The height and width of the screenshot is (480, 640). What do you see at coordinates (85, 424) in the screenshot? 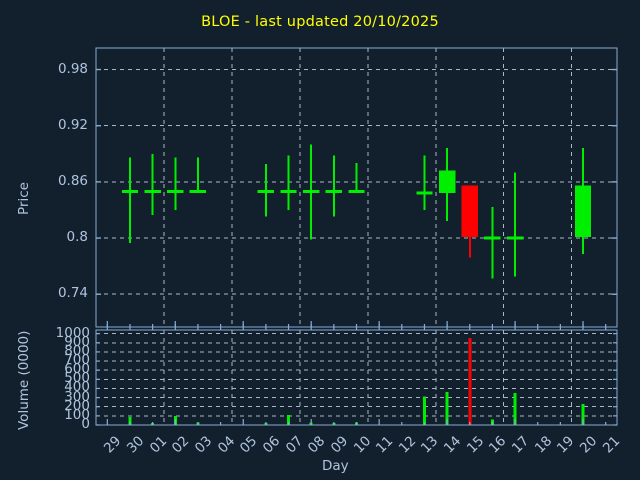
I see `volume-tick-label: 0` at bounding box center [85, 424].